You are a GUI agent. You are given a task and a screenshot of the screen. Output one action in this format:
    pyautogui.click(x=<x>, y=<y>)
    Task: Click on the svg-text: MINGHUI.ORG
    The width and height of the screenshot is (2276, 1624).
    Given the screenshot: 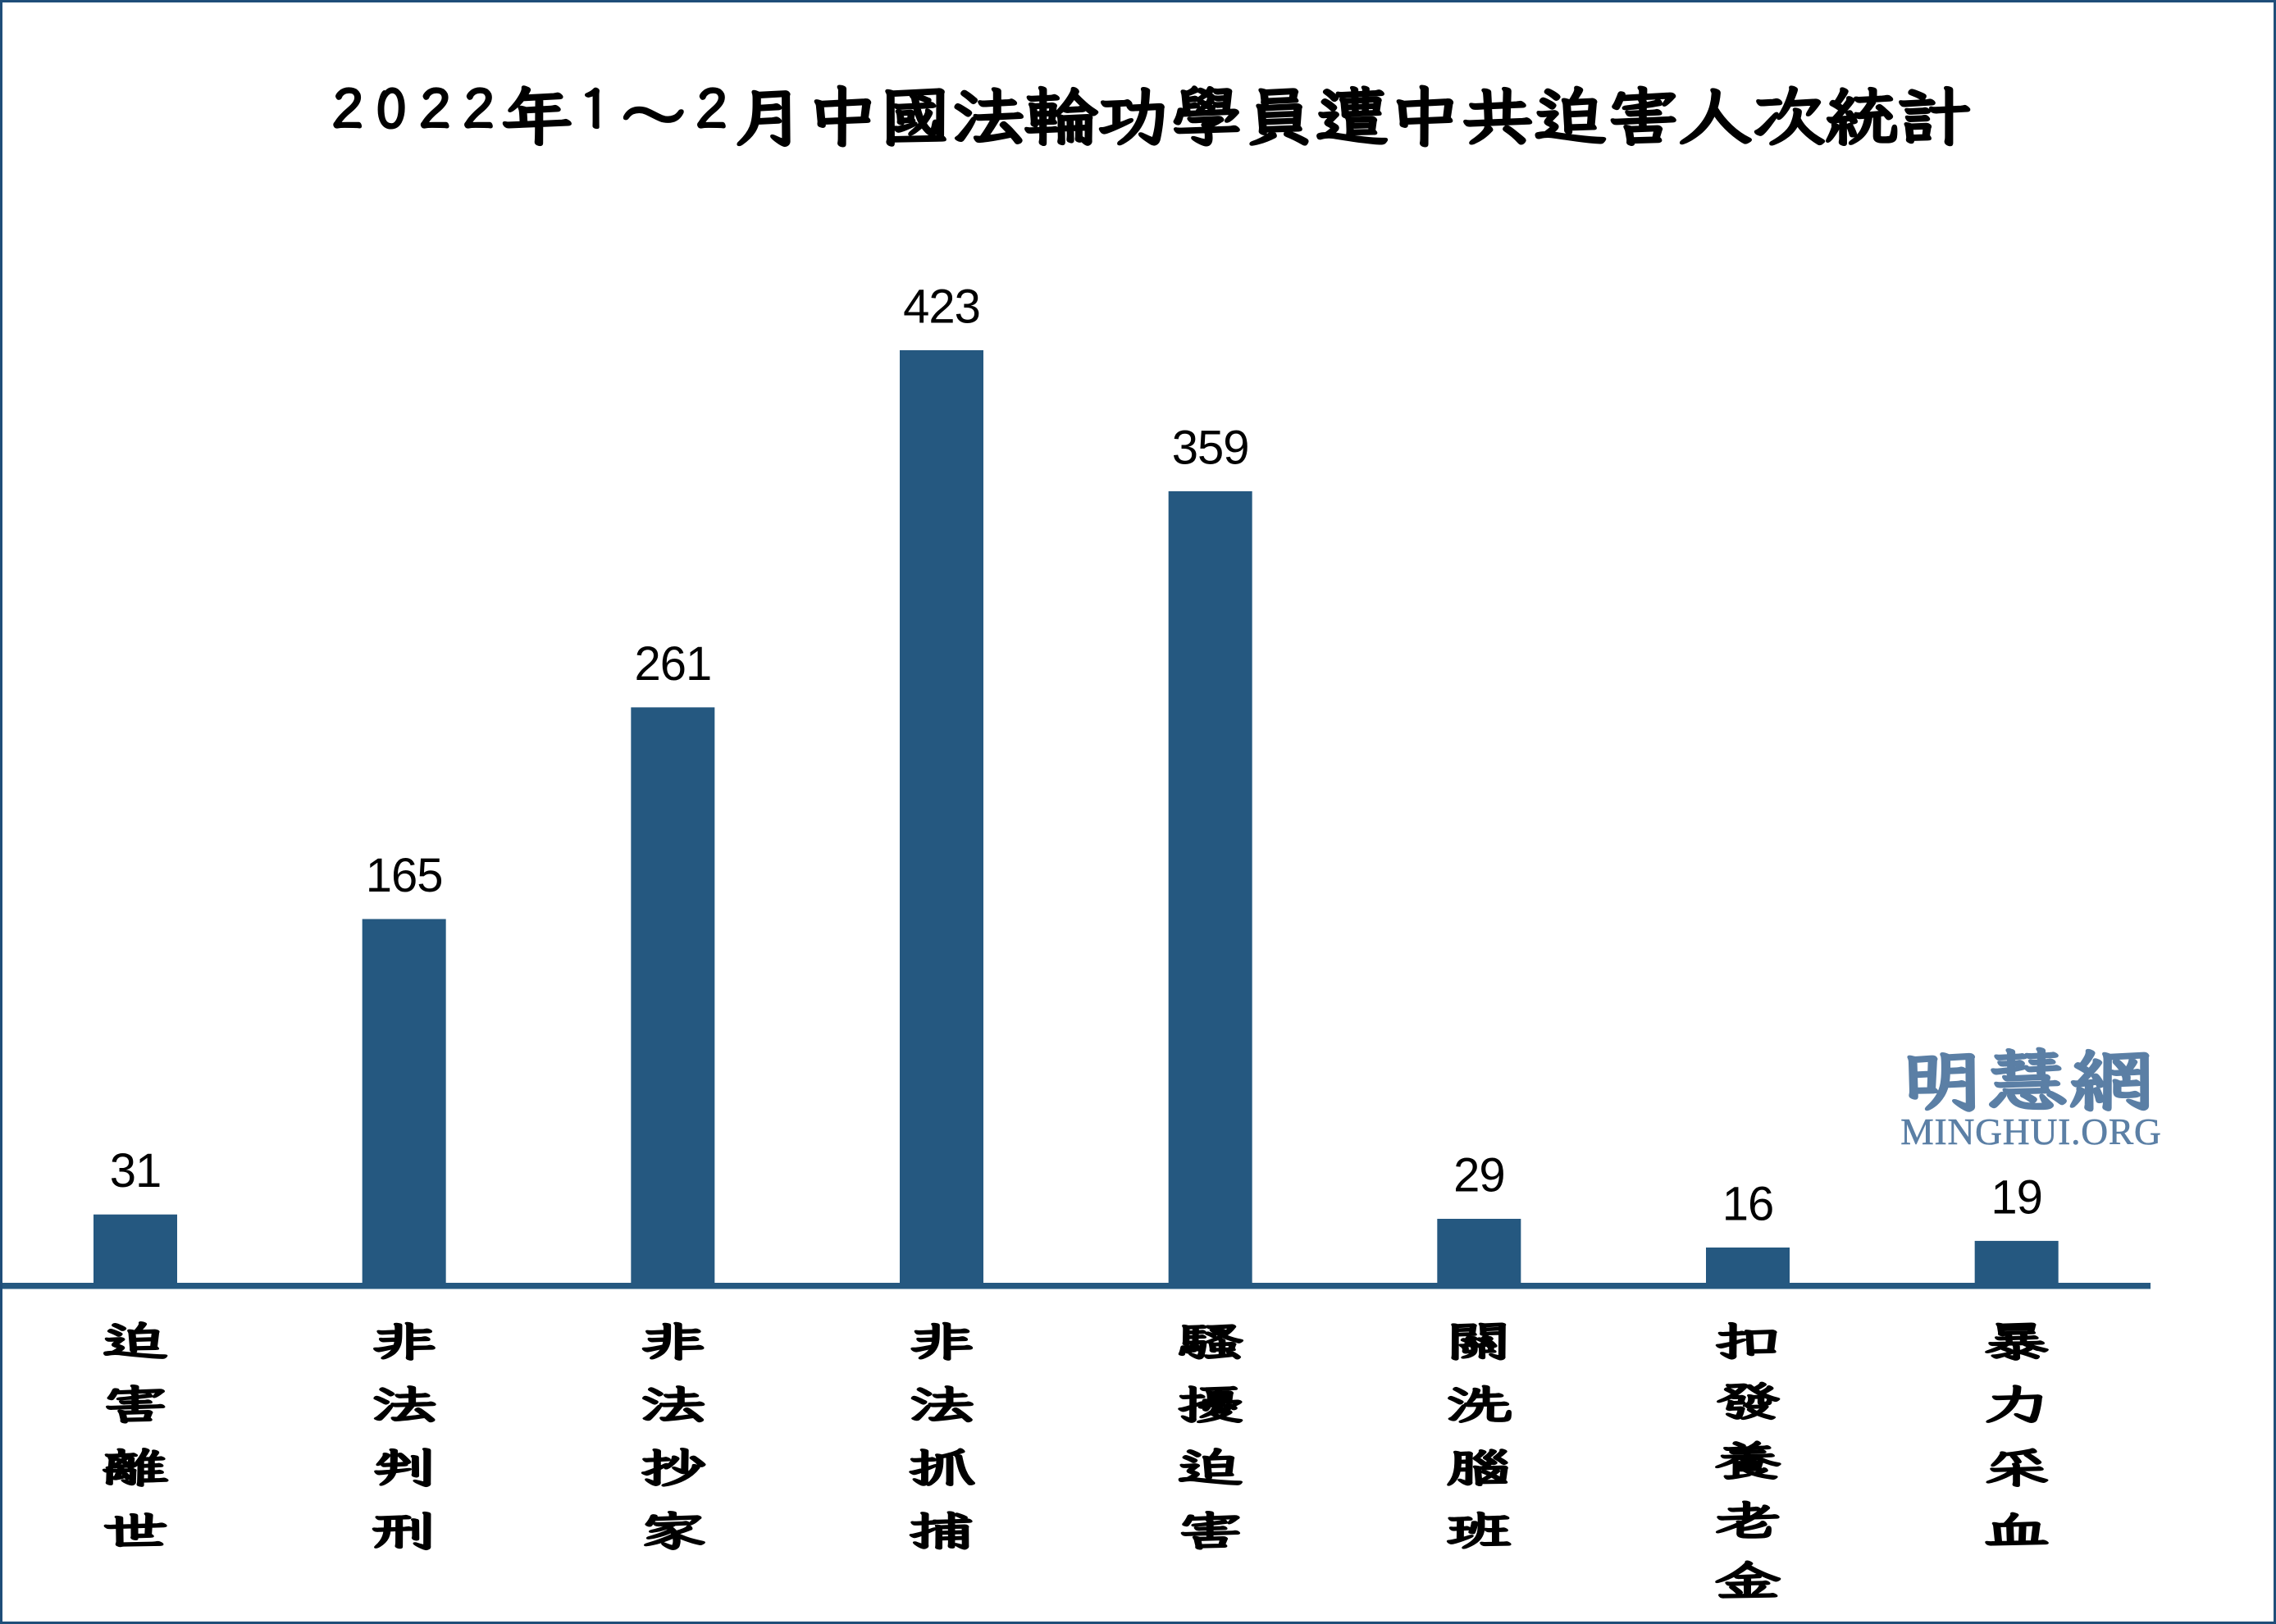 What is the action you would take?
    pyautogui.click(x=2031, y=1131)
    